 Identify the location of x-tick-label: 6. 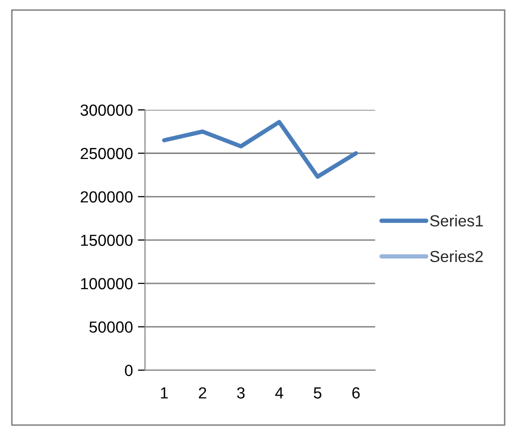
(356, 393).